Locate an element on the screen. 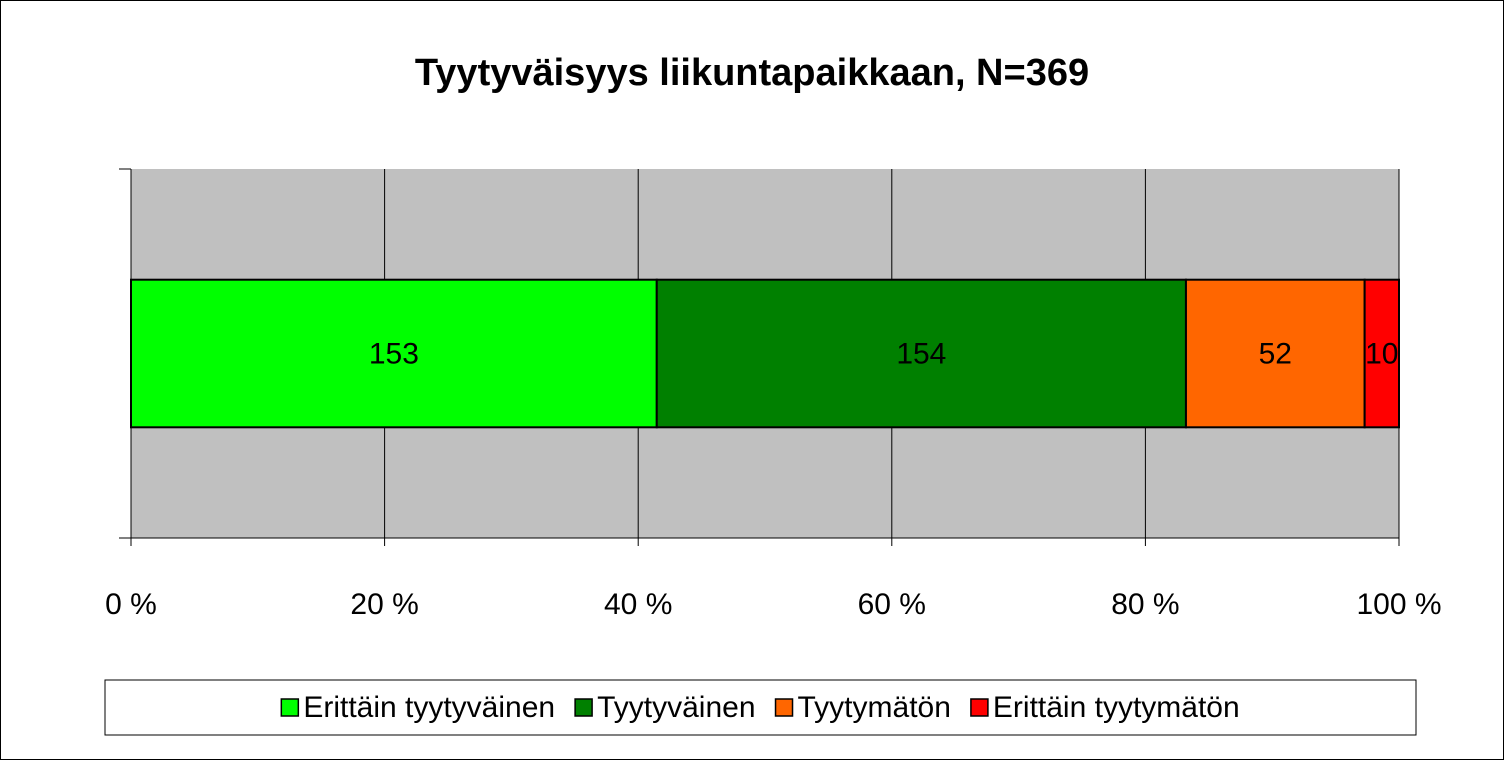  data-label: 52 is located at coordinates (1275, 353).